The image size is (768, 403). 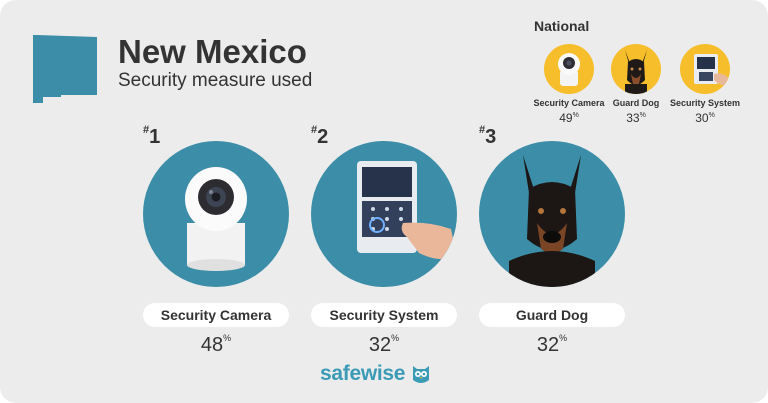 I want to click on rank-label: #3, so click(x=488, y=136).